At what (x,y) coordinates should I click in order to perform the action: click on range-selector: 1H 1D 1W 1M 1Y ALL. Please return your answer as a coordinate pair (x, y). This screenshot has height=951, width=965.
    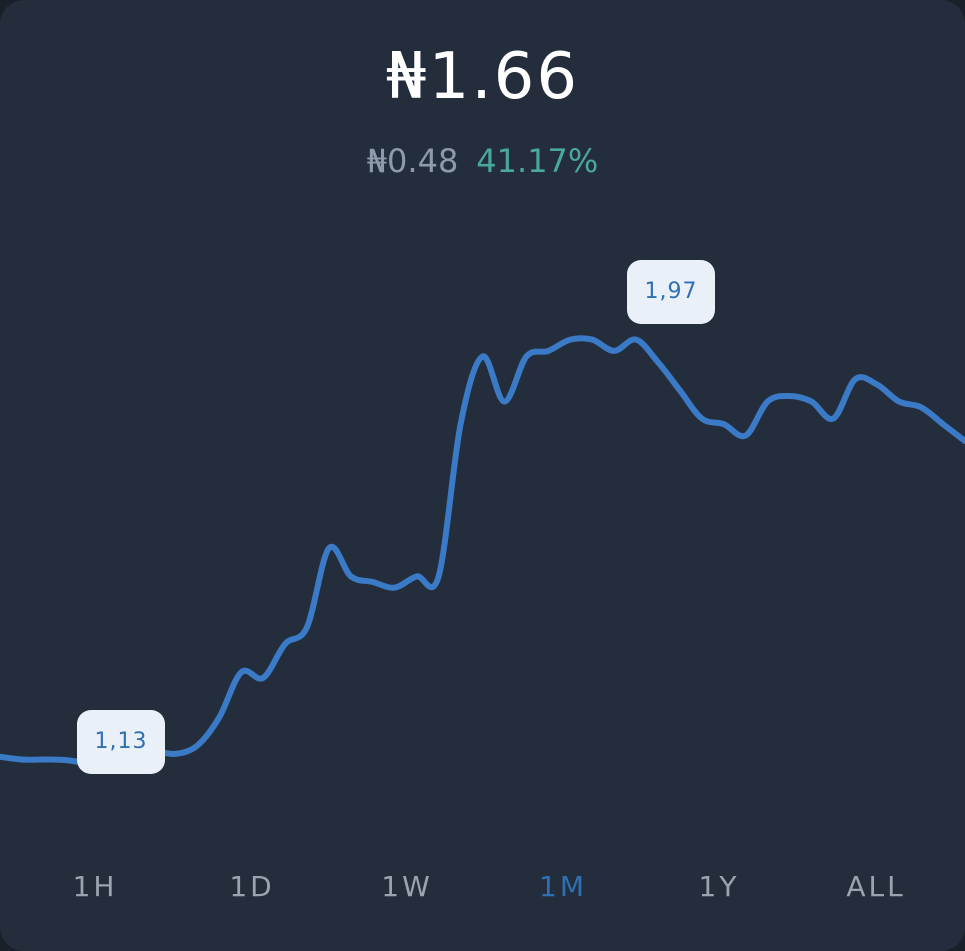
    Looking at the image, I should click on (482, 894).